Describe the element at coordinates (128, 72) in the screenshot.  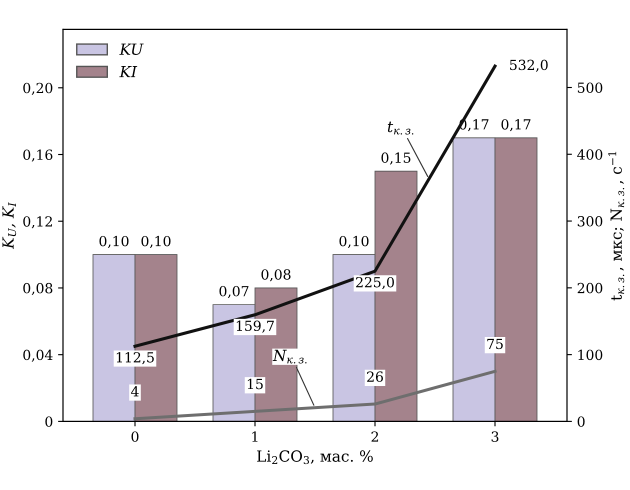
I see `legend-label: KI` at that location.